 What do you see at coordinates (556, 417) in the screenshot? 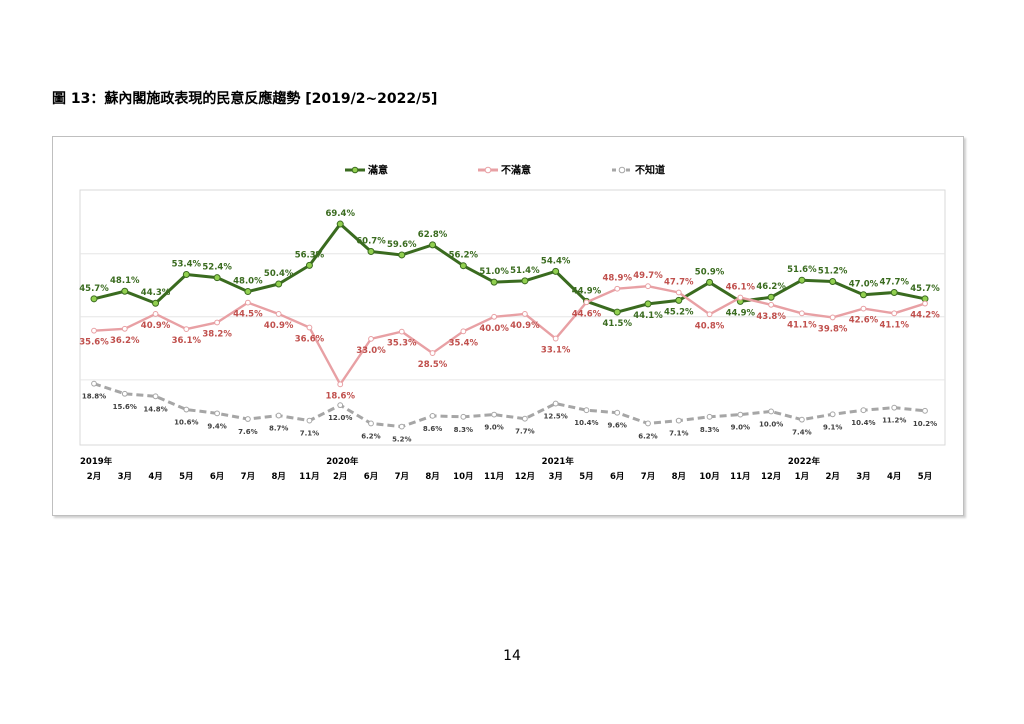
I see `data-label: 12.5%` at bounding box center [556, 417].